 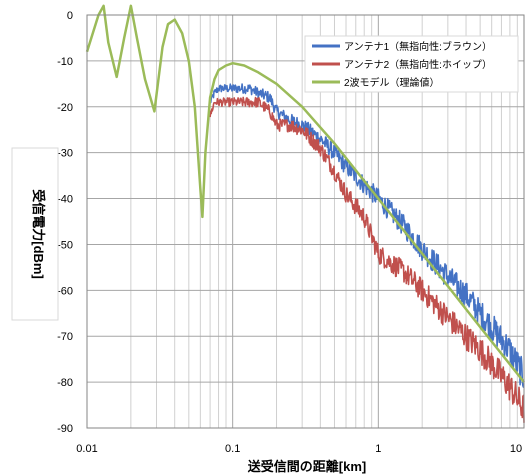 What do you see at coordinates (65, 108) in the screenshot?
I see `y-tick-label: -20` at bounding box center [65, 108].